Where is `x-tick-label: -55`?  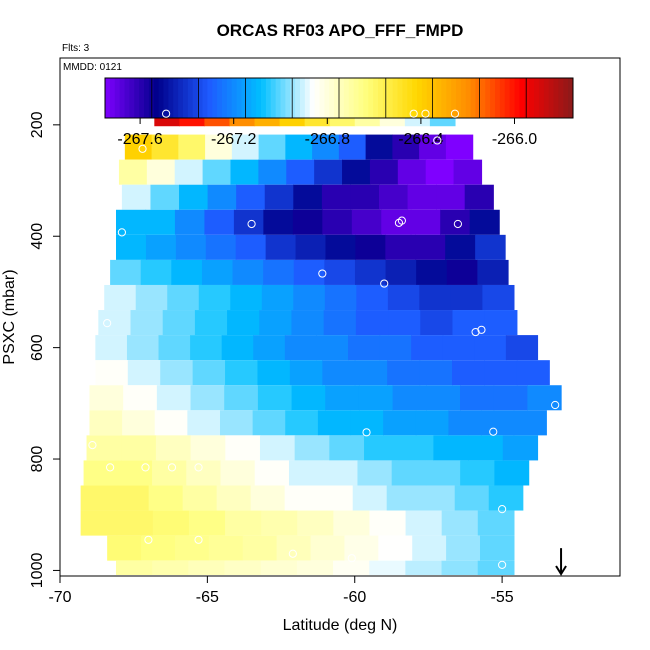 x-tick-label: -55 is located at coordinates (502, 597).